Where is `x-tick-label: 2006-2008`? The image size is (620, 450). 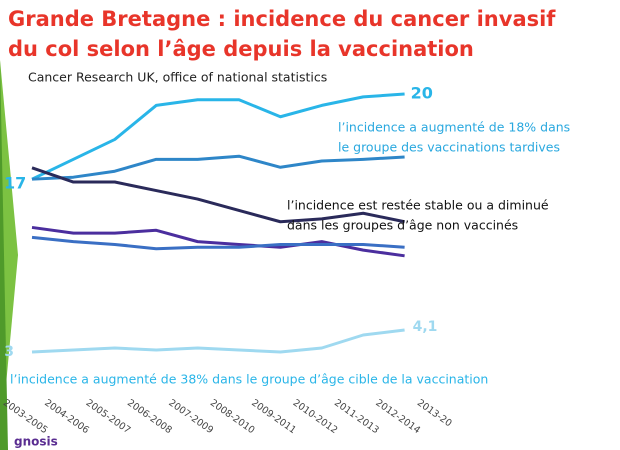
x-tick-label: 2006-2008 is located at coordinates (149, 416).